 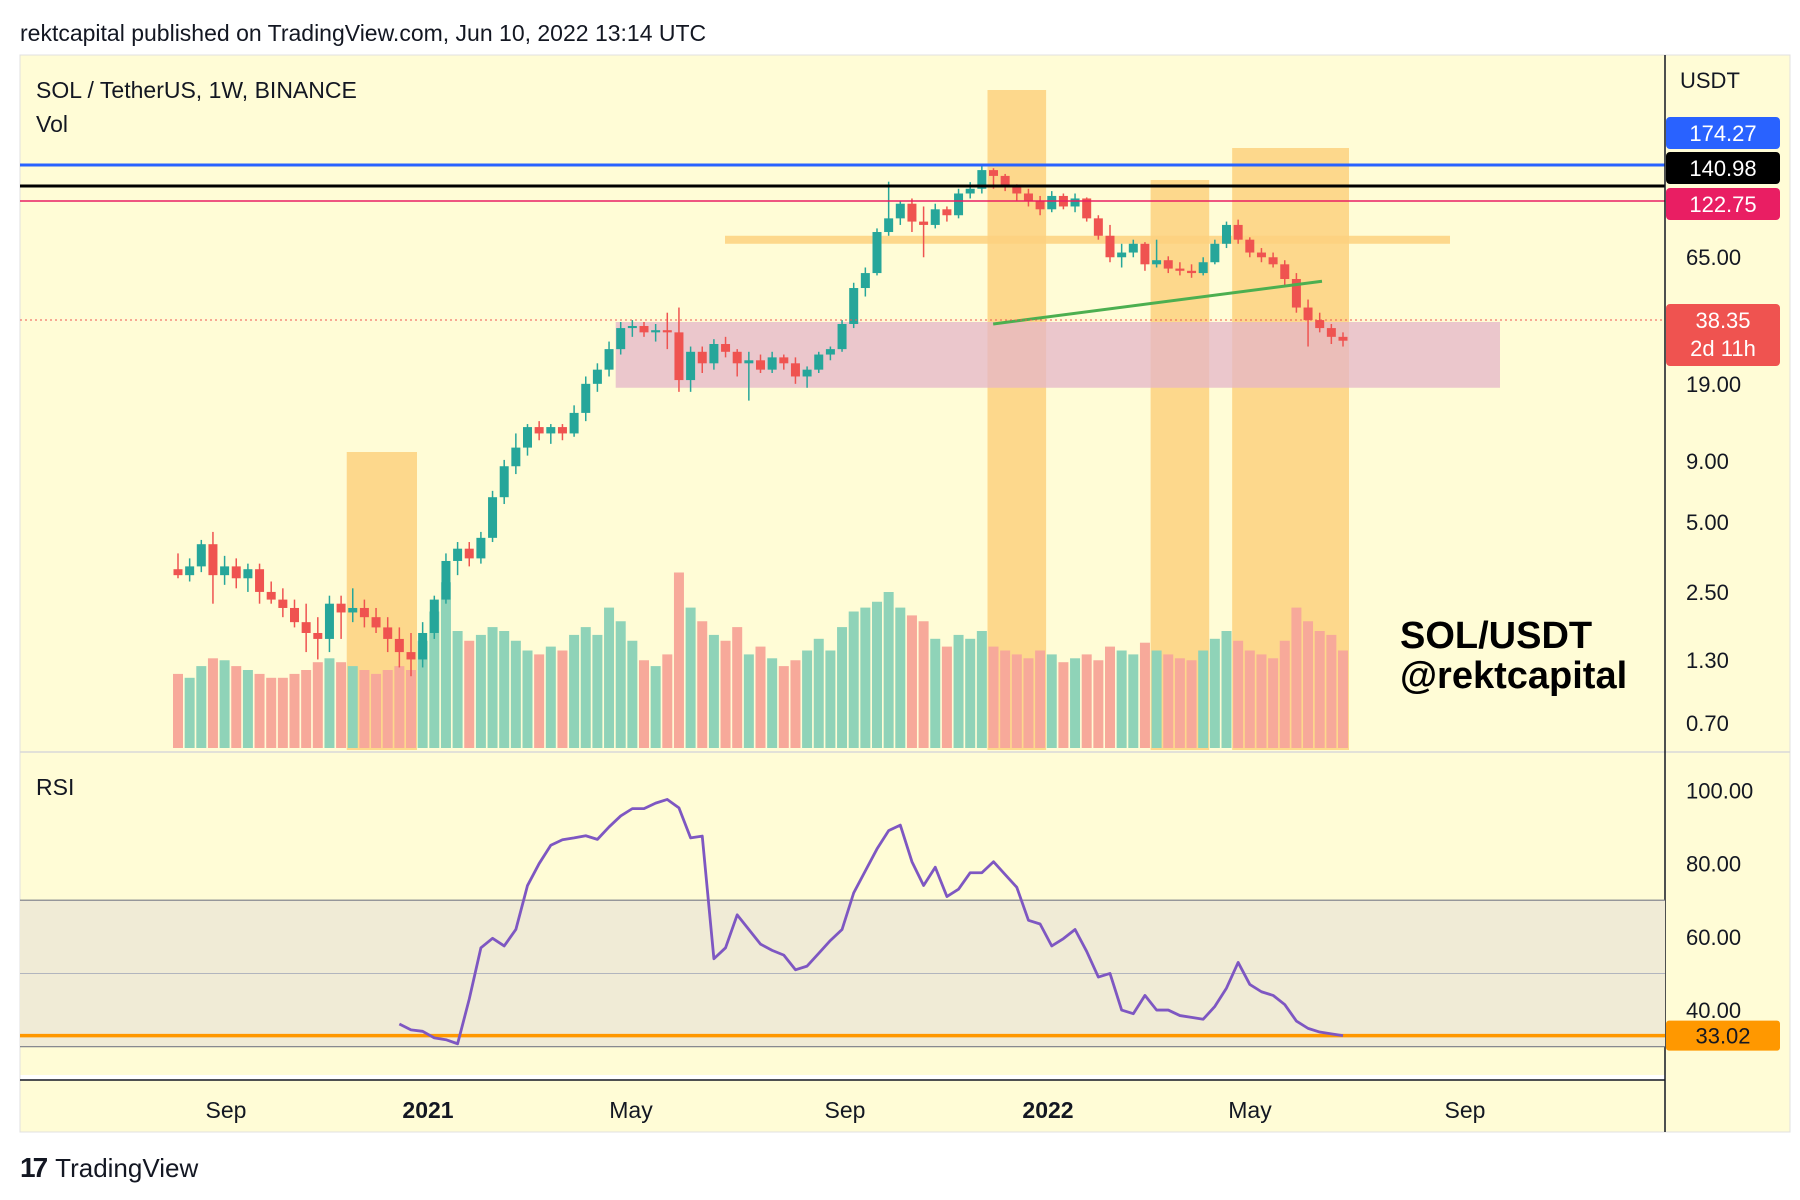 What do you see at coordinates (1713, 937) in the screenshot?
I see `rsi-tick-label: 60.00` at bounding box center [1713, 937].